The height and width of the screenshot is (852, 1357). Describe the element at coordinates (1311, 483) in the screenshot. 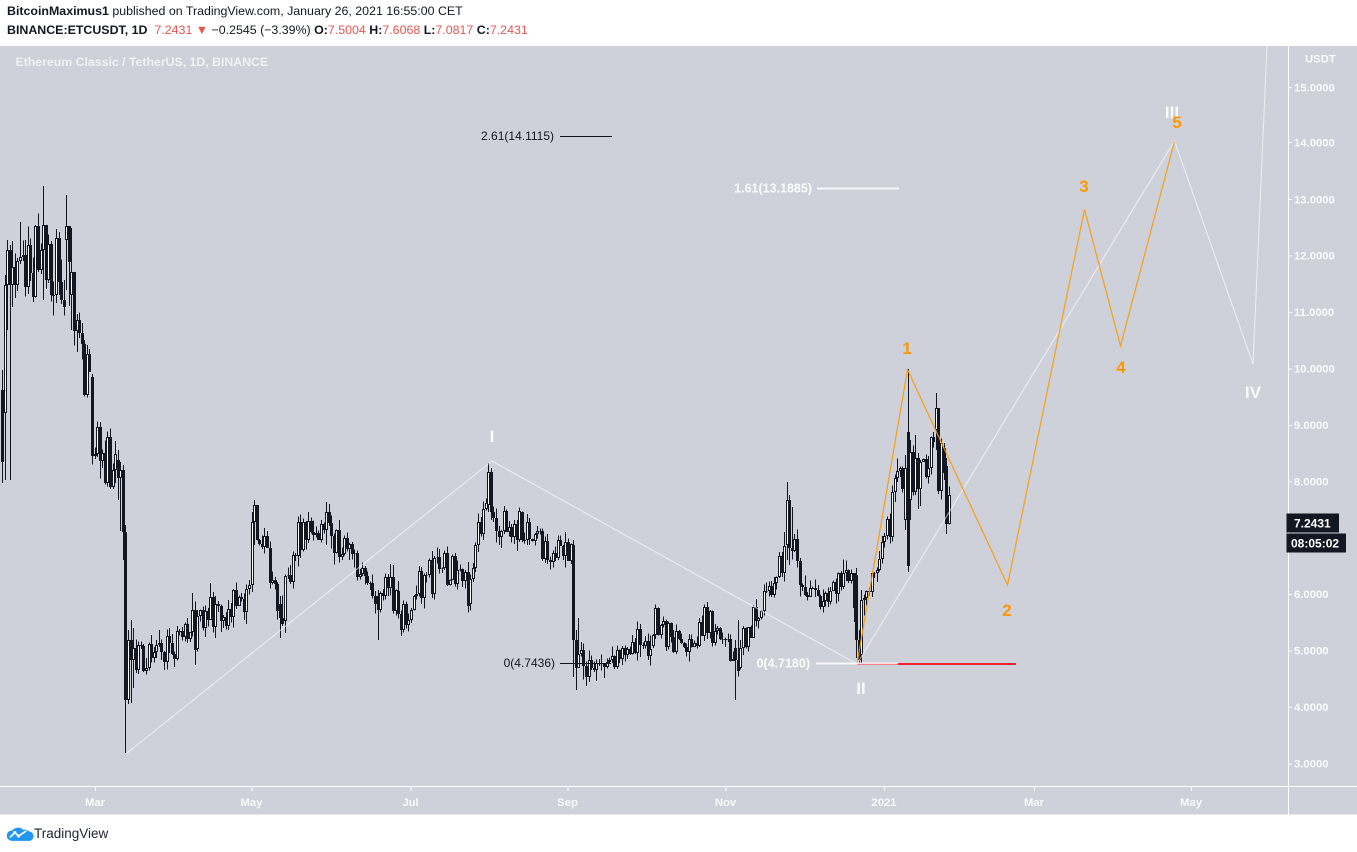

I see `svg-text: 8.0000` at that location.